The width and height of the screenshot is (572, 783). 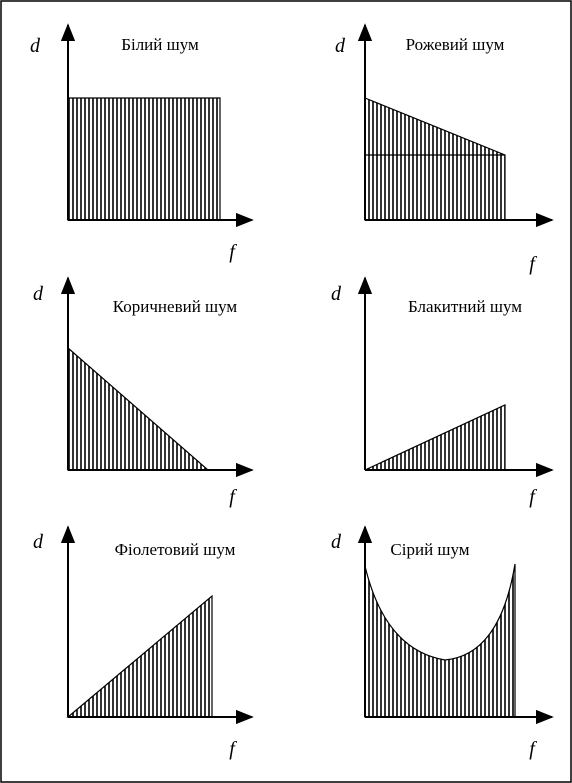 What do you see at coordinates (465, 306) in the screenshot?
I see `panel-title: Блакитний шум` at bounding box center [465, 306].